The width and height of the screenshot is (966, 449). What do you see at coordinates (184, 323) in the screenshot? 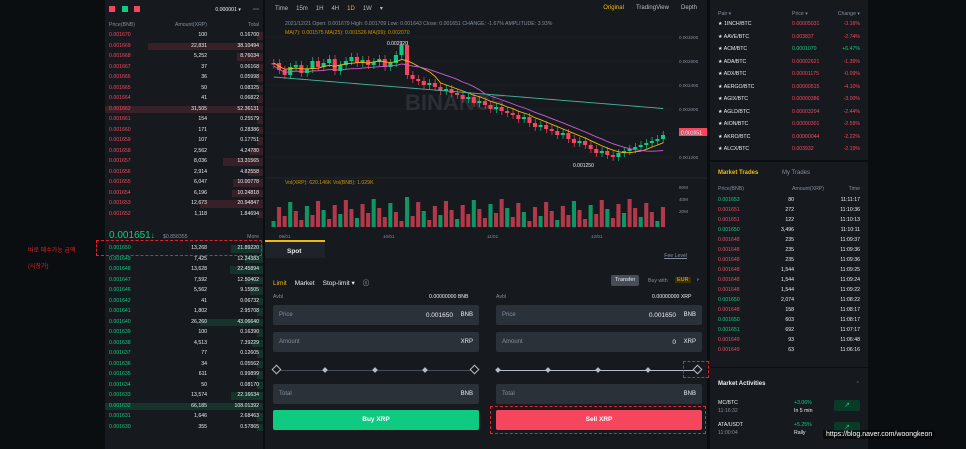
I see `orderbook-row: 0.001640 26,260 43.06640` at bounding box center [184, 323].